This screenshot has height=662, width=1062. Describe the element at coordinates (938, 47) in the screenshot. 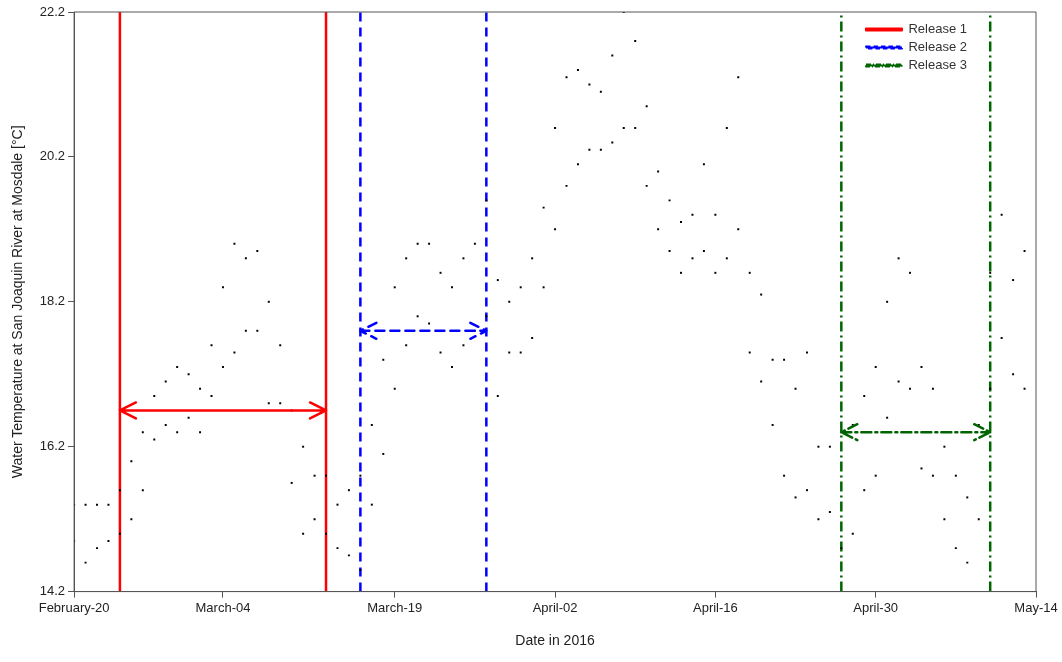

I see `legend-label: Release 2` at that location.